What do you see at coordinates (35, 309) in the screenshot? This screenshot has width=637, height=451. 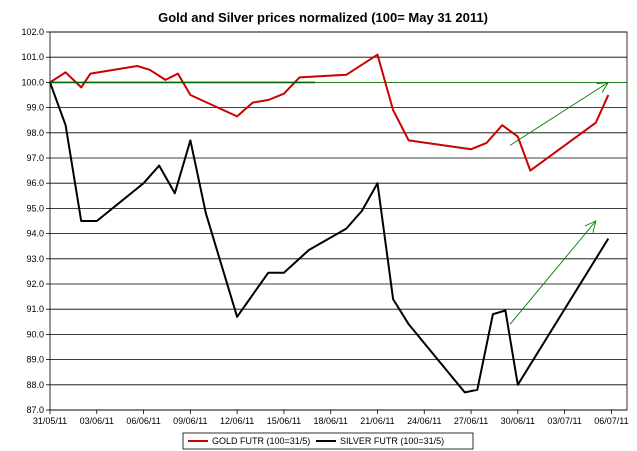 I see `y-tick-label: 91.0` at bounding box center [35, 309].